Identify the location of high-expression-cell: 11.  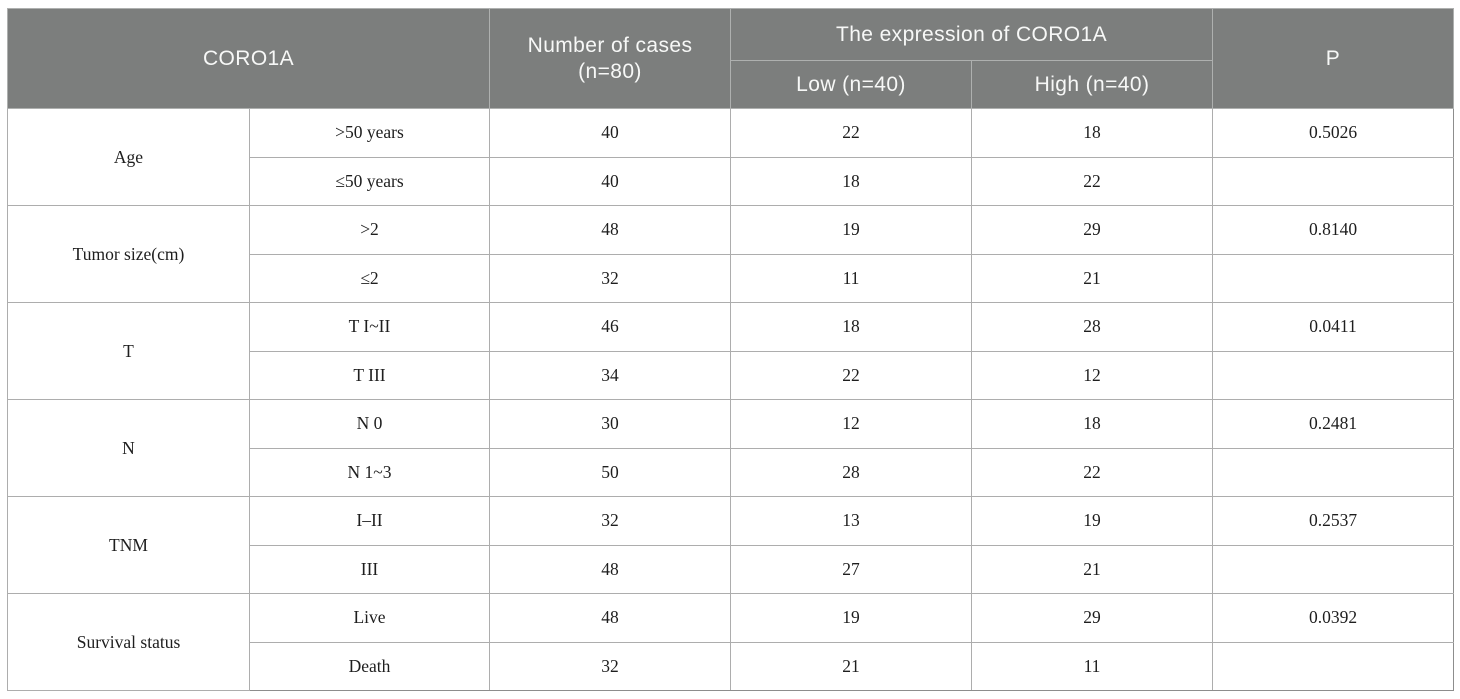
(1092, 666).